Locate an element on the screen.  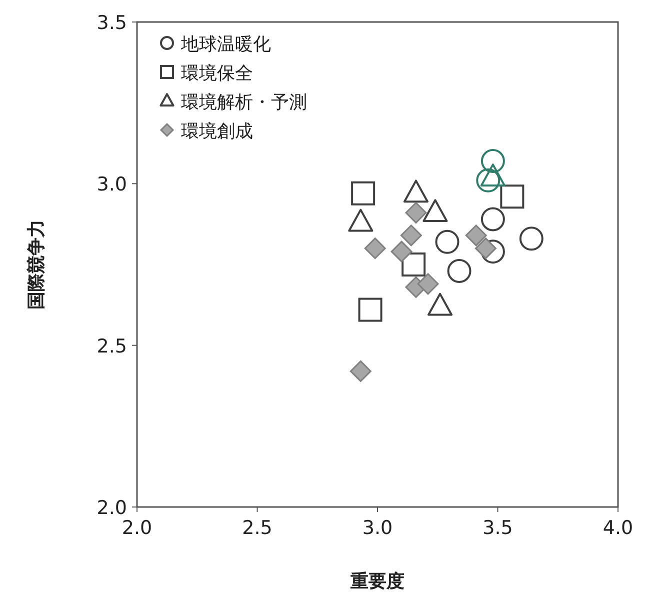
y-tick-label: 2.5 is located at coordinates (111, 346).